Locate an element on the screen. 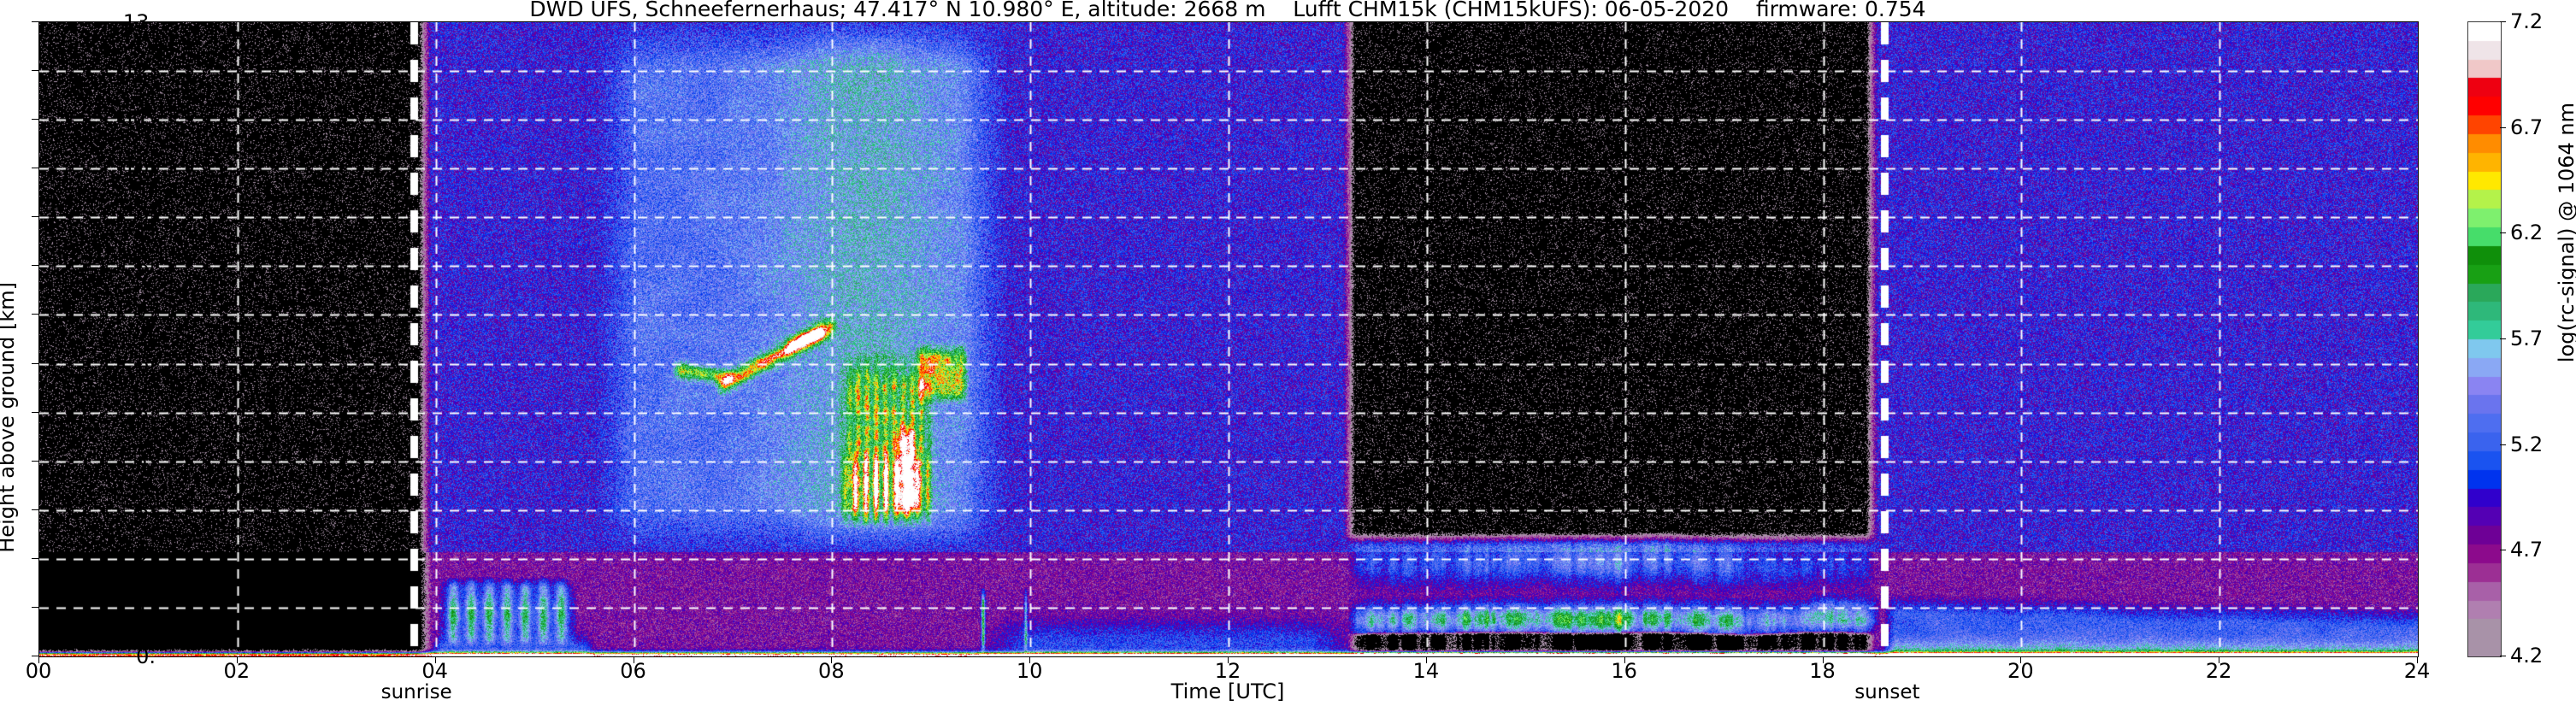  colorbar: 4.2 4.7 5.2 5.7 6.2 6.7 7.2 is located at coordinates (2505, 338).